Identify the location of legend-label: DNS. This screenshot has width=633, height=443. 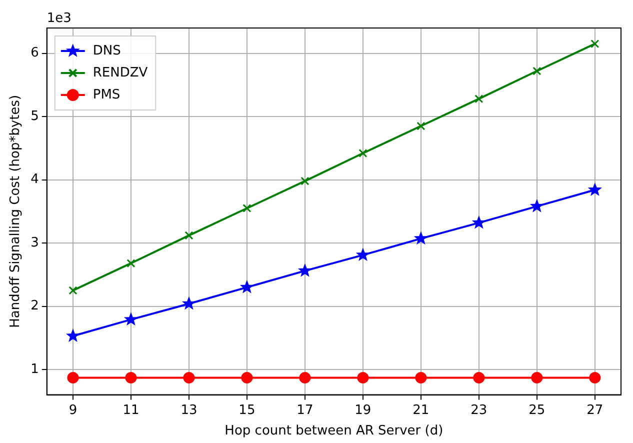
(106, 50).